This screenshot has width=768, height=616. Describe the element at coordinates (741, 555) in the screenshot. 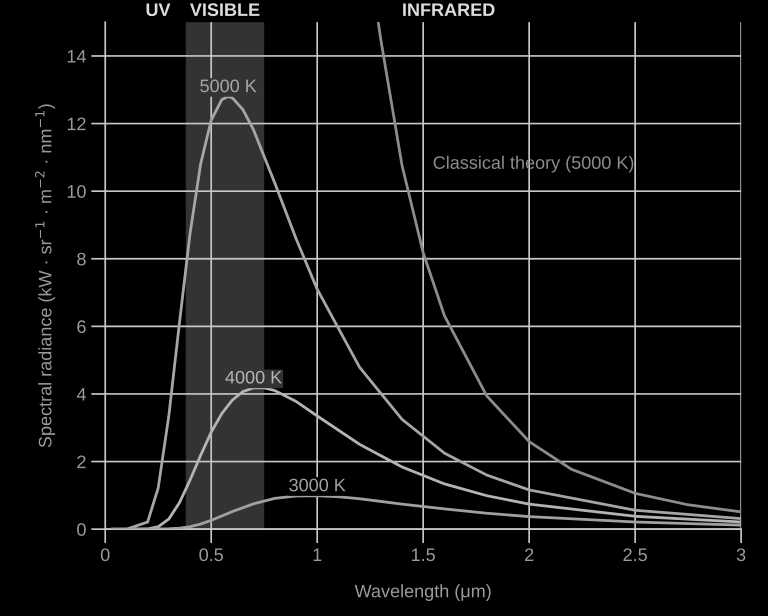

I see `x-tick-label: 3` at that location.